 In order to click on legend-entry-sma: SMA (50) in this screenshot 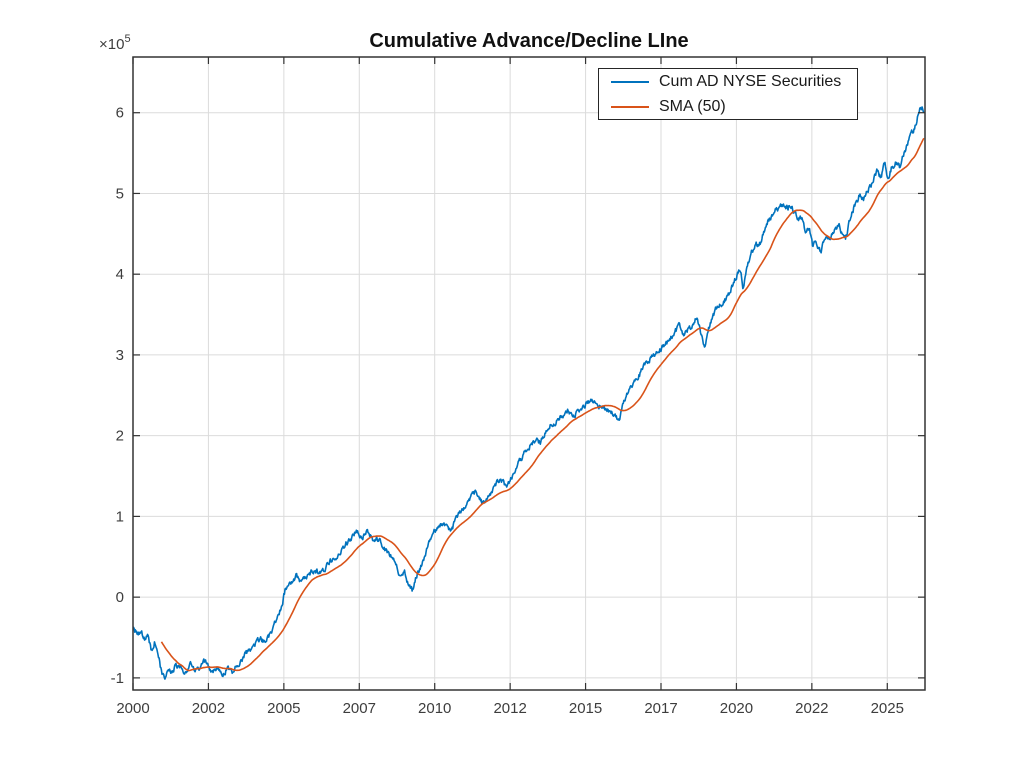, I will do `click(728, 106)`.